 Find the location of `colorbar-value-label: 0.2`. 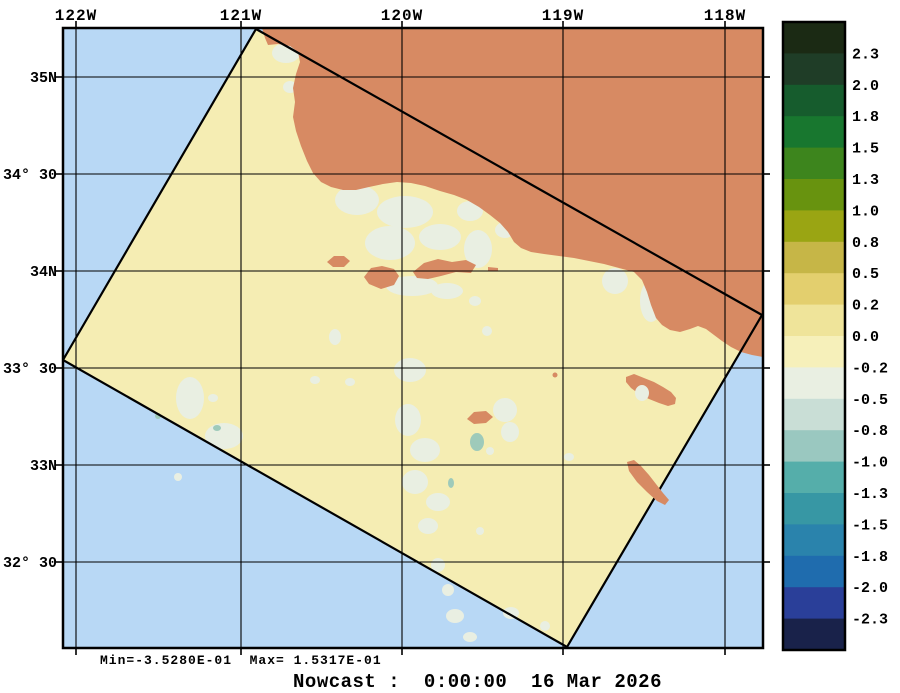

colorbar-value-label: 0.2 is located at coordinates (865, 306).